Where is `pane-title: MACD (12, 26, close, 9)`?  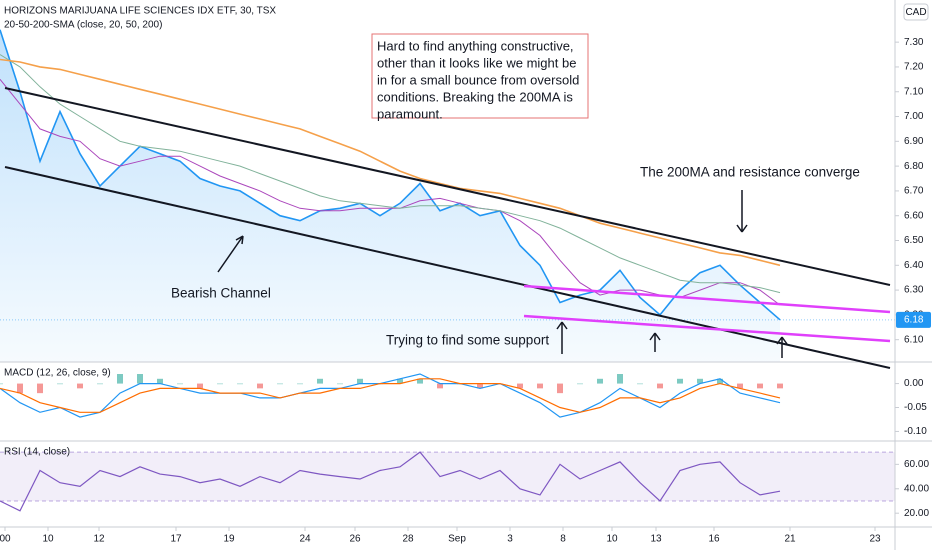
pane-title: MACD (12, 26, close, 9) is located at coordinates (57, 373).